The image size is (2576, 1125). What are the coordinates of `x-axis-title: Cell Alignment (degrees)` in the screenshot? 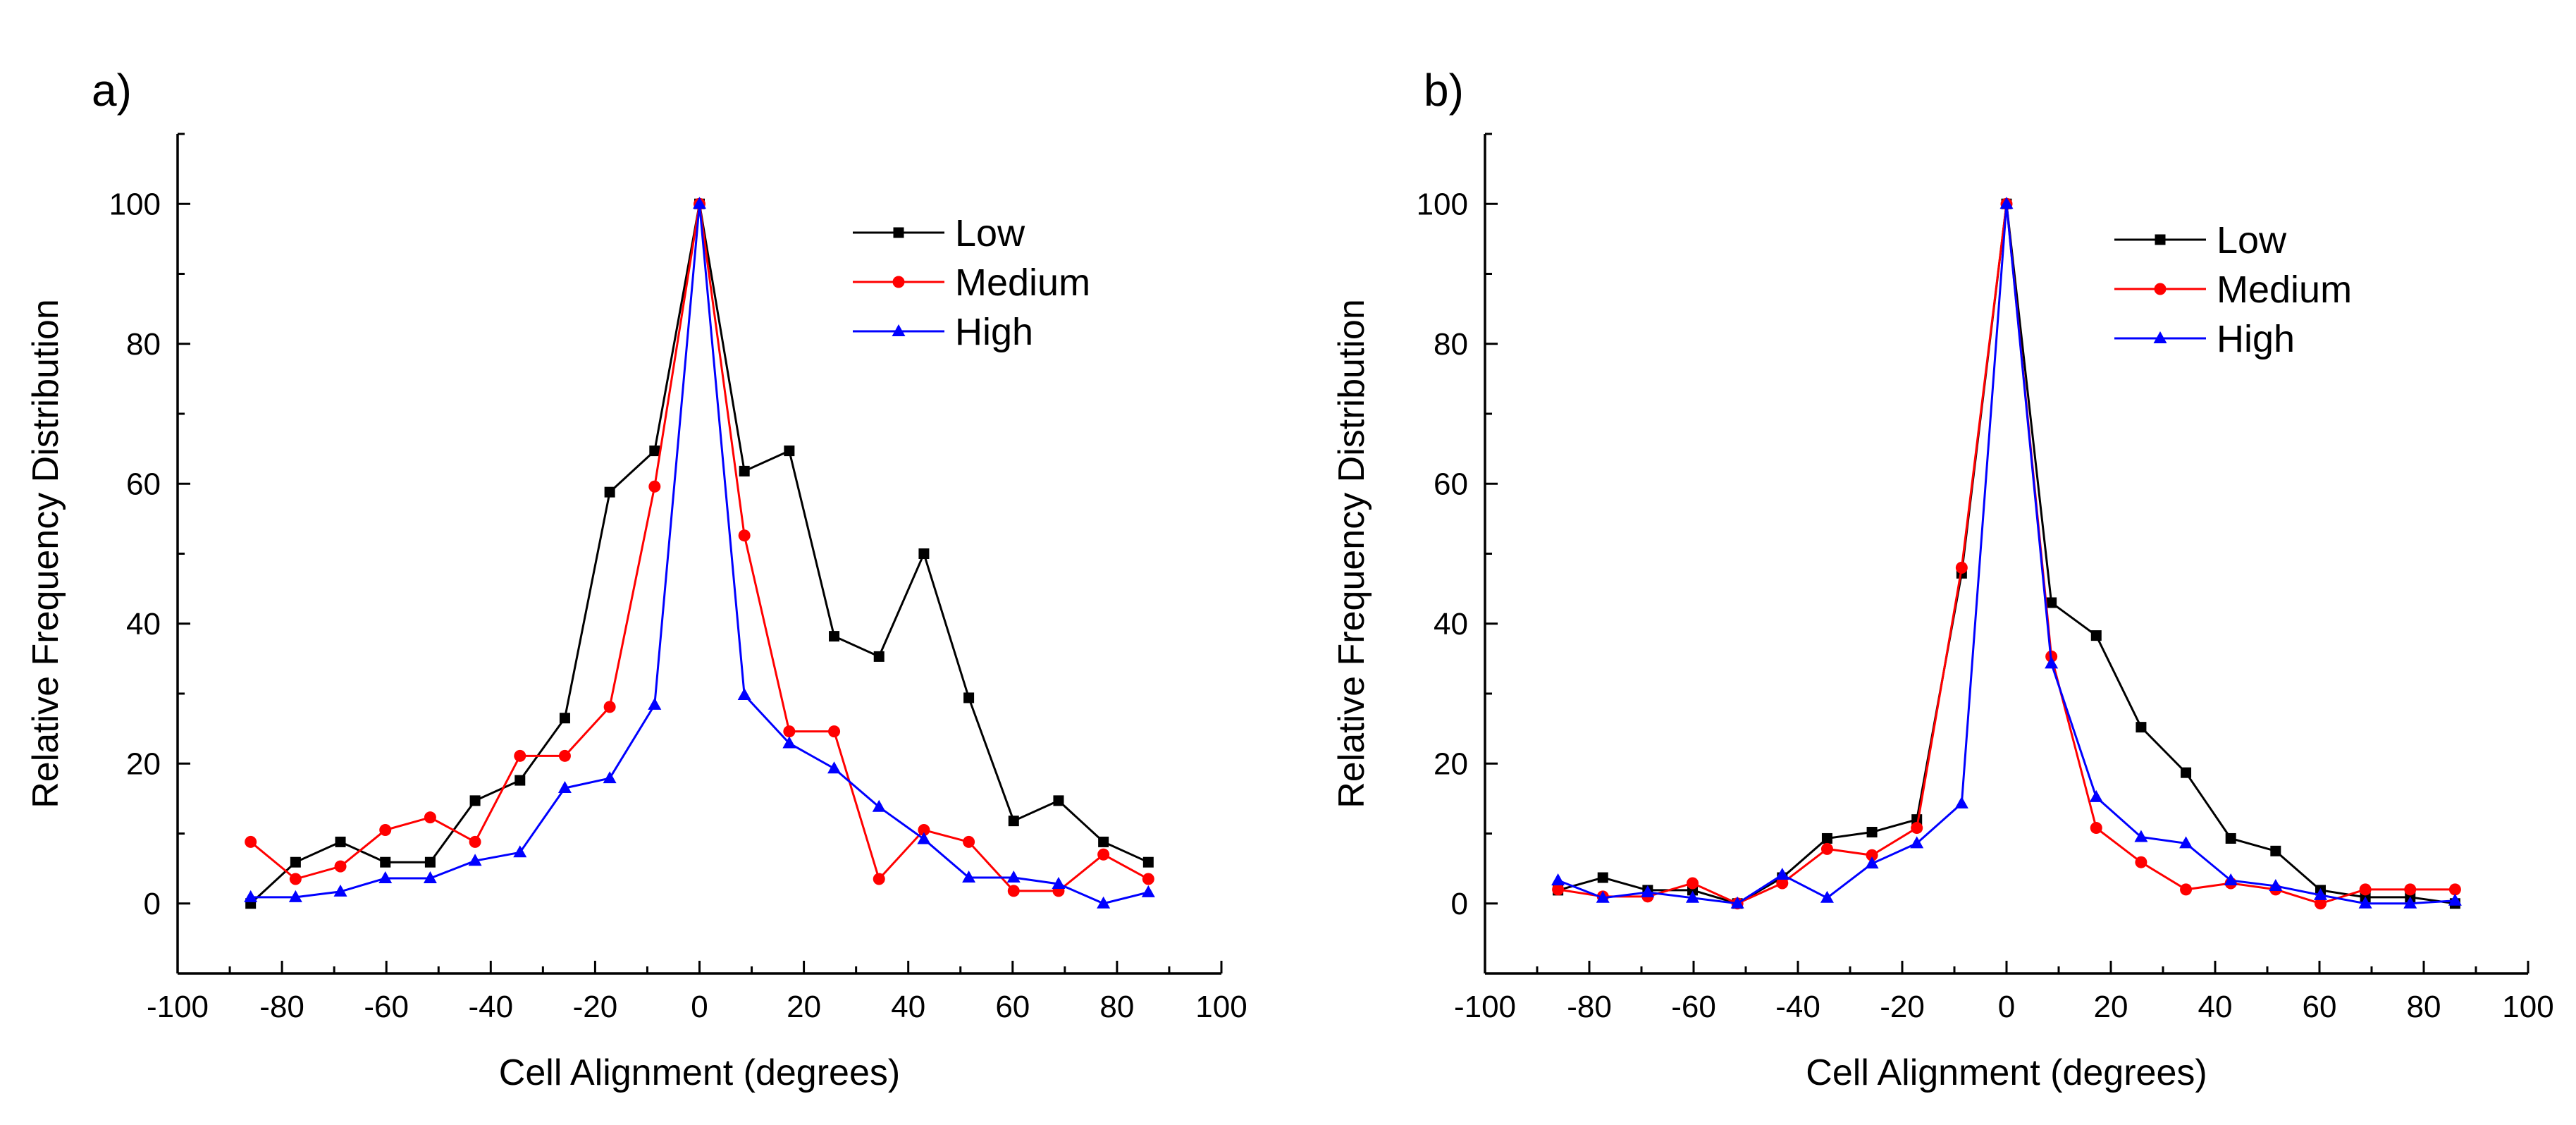 It's located at (699, 1072).